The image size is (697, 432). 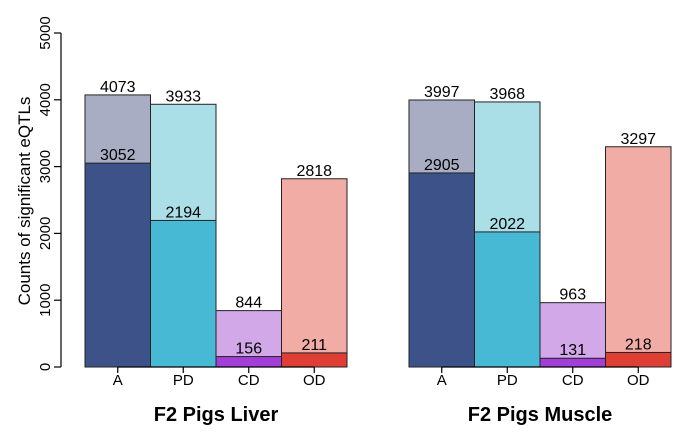 What do you see at coordinates (442, 92) in the screenshot?
I see `data-label-total: 3997` at bounding box center [442, 92].